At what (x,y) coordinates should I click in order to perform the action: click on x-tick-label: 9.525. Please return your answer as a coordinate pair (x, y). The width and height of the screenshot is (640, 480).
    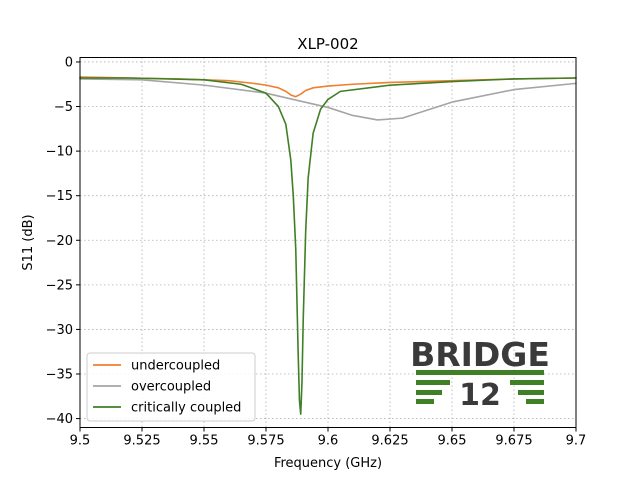
    Looking at the image, I should click on (141, 441).